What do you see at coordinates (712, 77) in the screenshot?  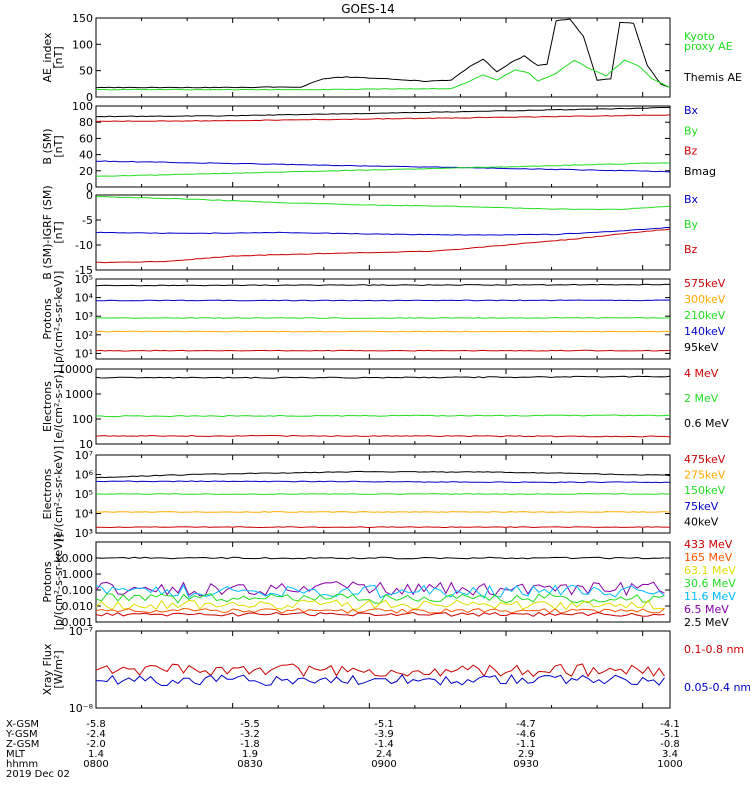 I see `legend-entry: Themis AE` at bounding box center [712, 77].